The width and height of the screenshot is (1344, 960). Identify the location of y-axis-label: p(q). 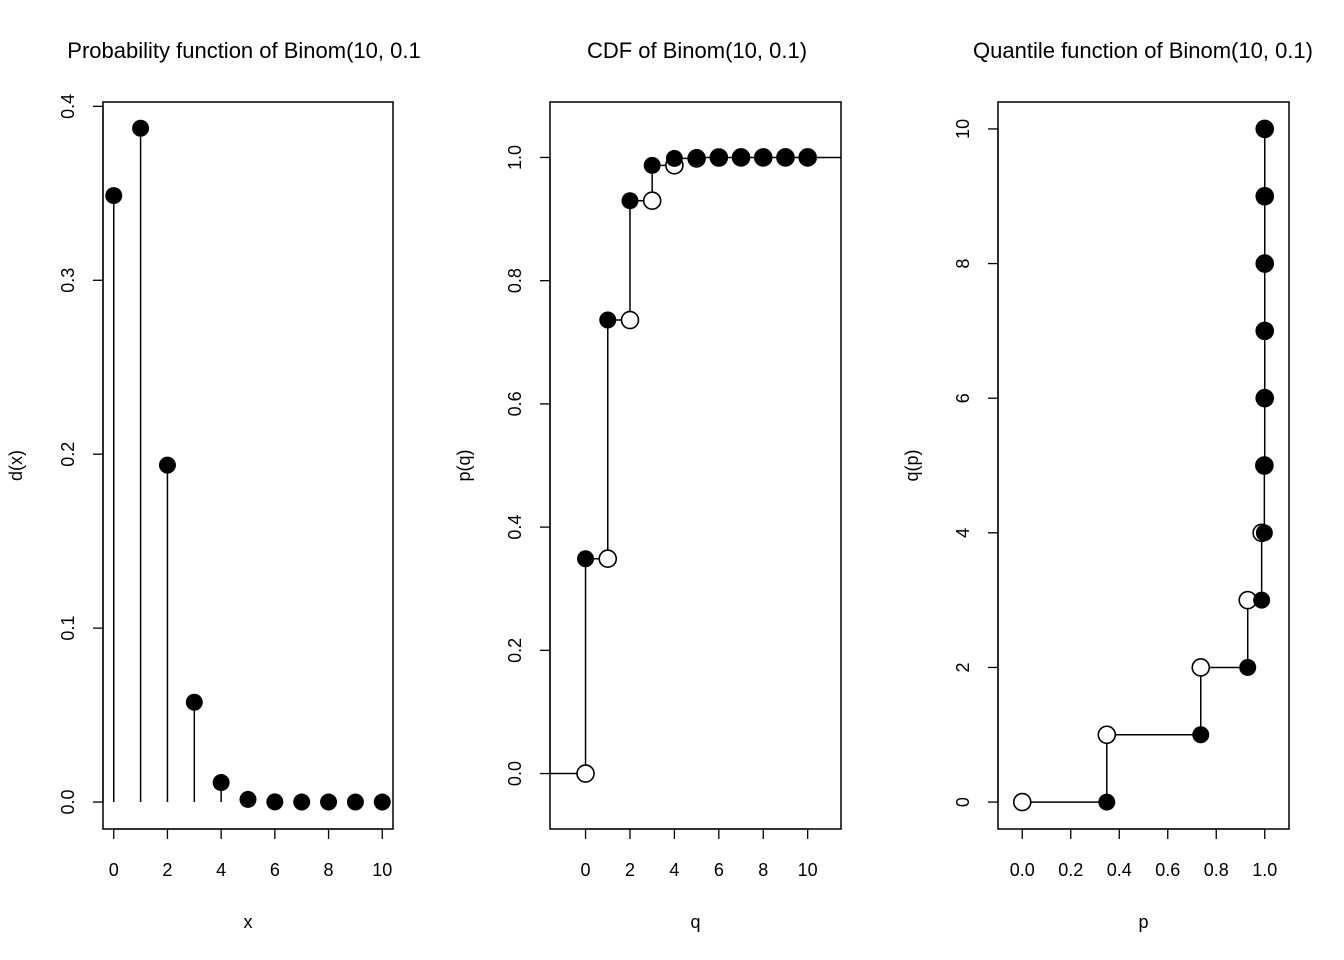
(464, 465).